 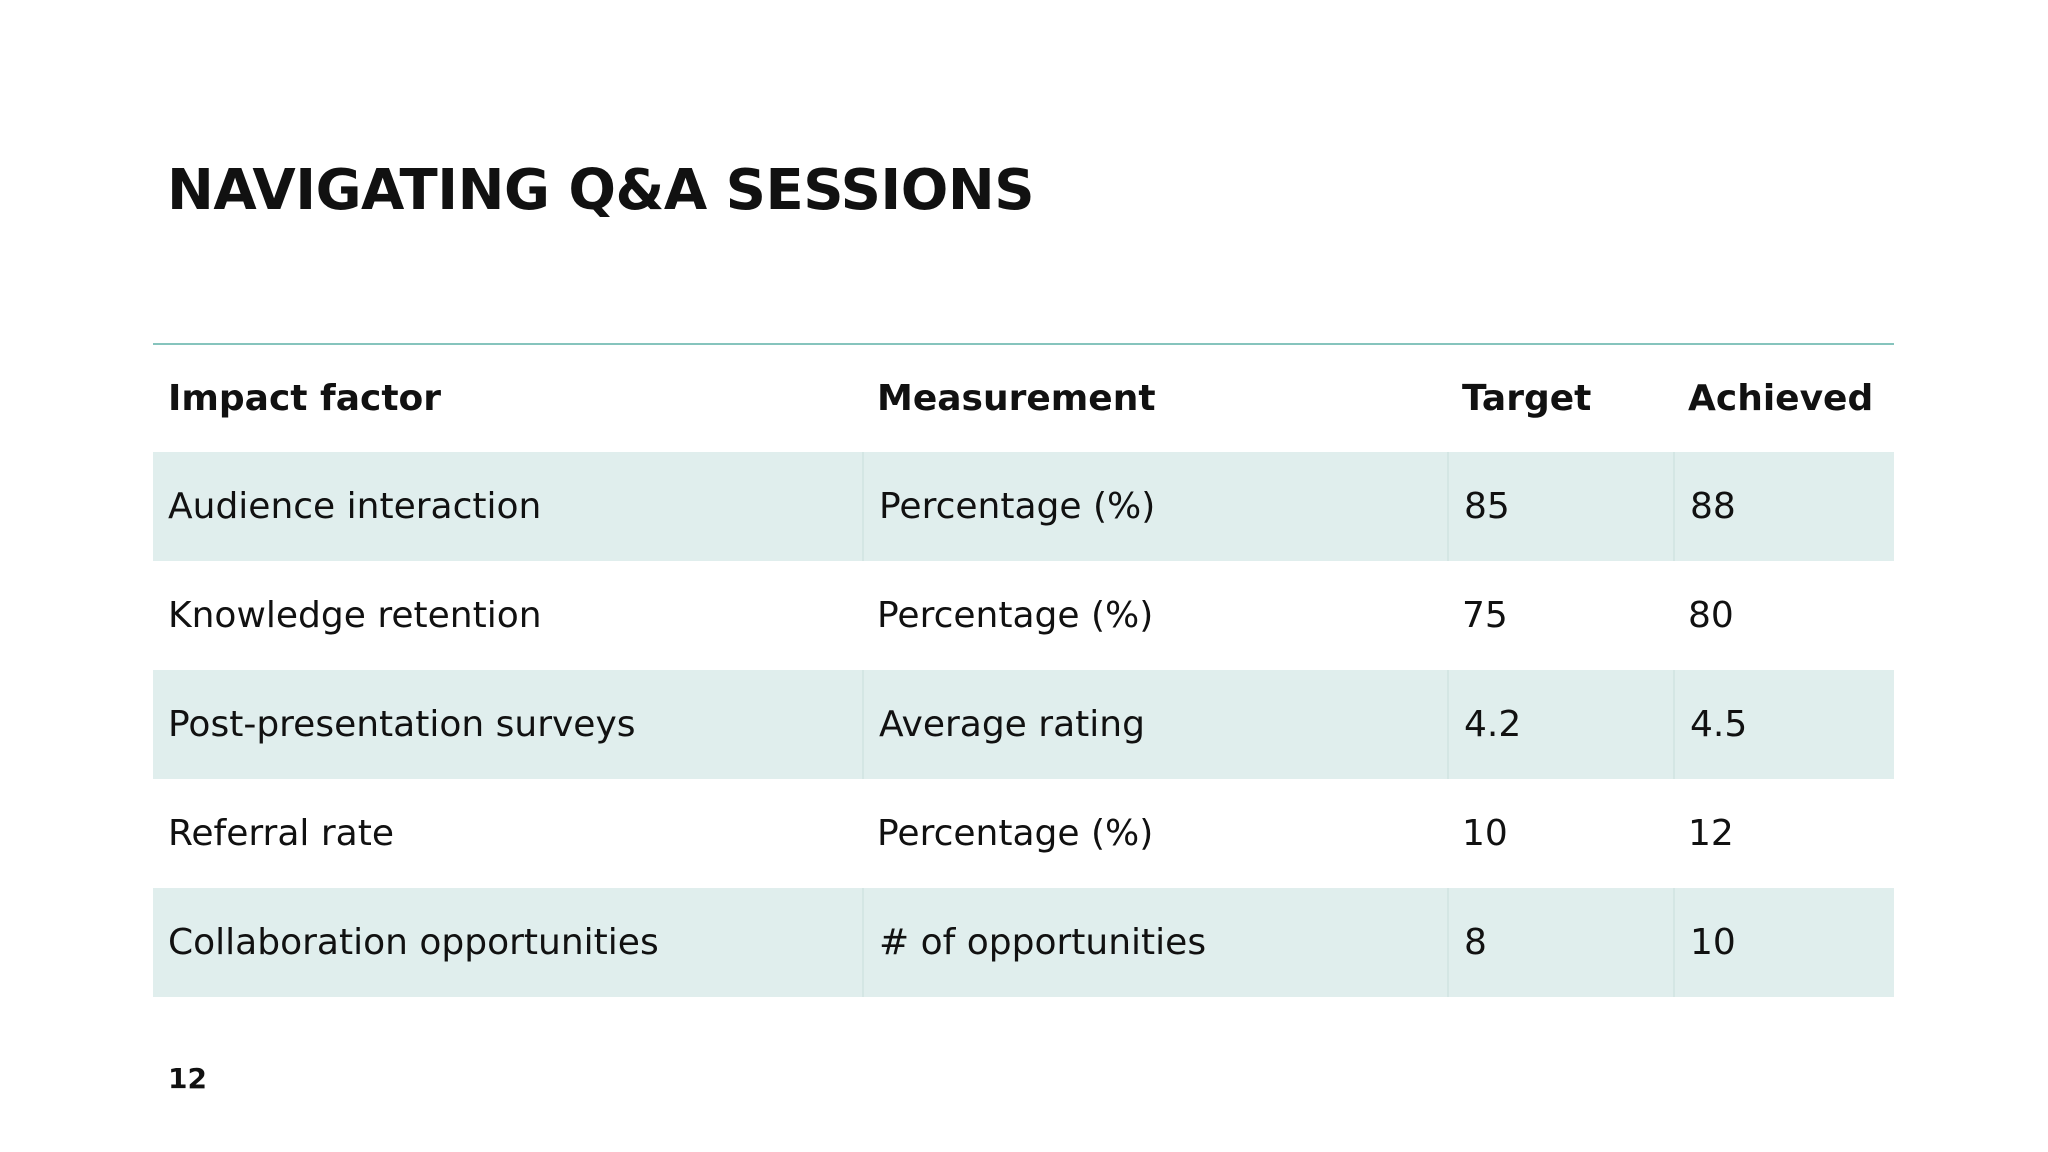 I want to click on table-cell: Post-presentation surveys, so click(x=402, y=724).